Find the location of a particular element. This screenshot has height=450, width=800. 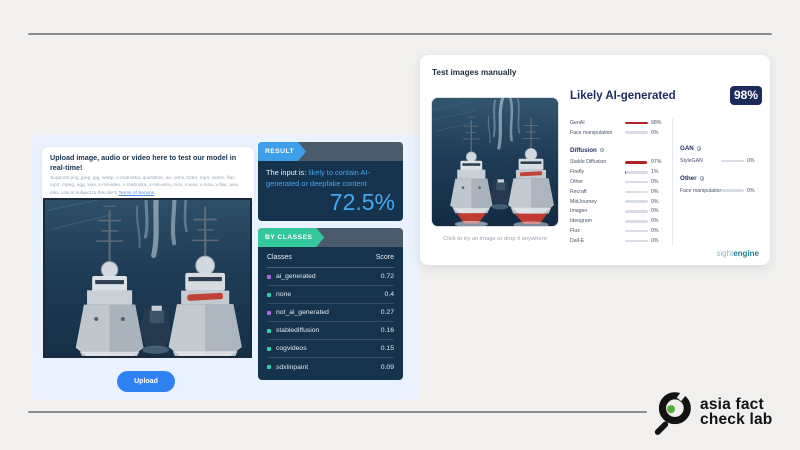

class-row: not_ai_generated 0.27 is located at coordinates (330, 313).